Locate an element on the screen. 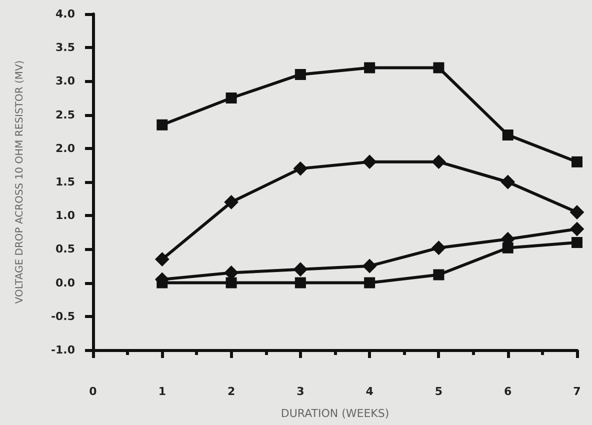 The image size is (592, 425). y-tick-label: 0.0 is located at coordinates (66, 283).